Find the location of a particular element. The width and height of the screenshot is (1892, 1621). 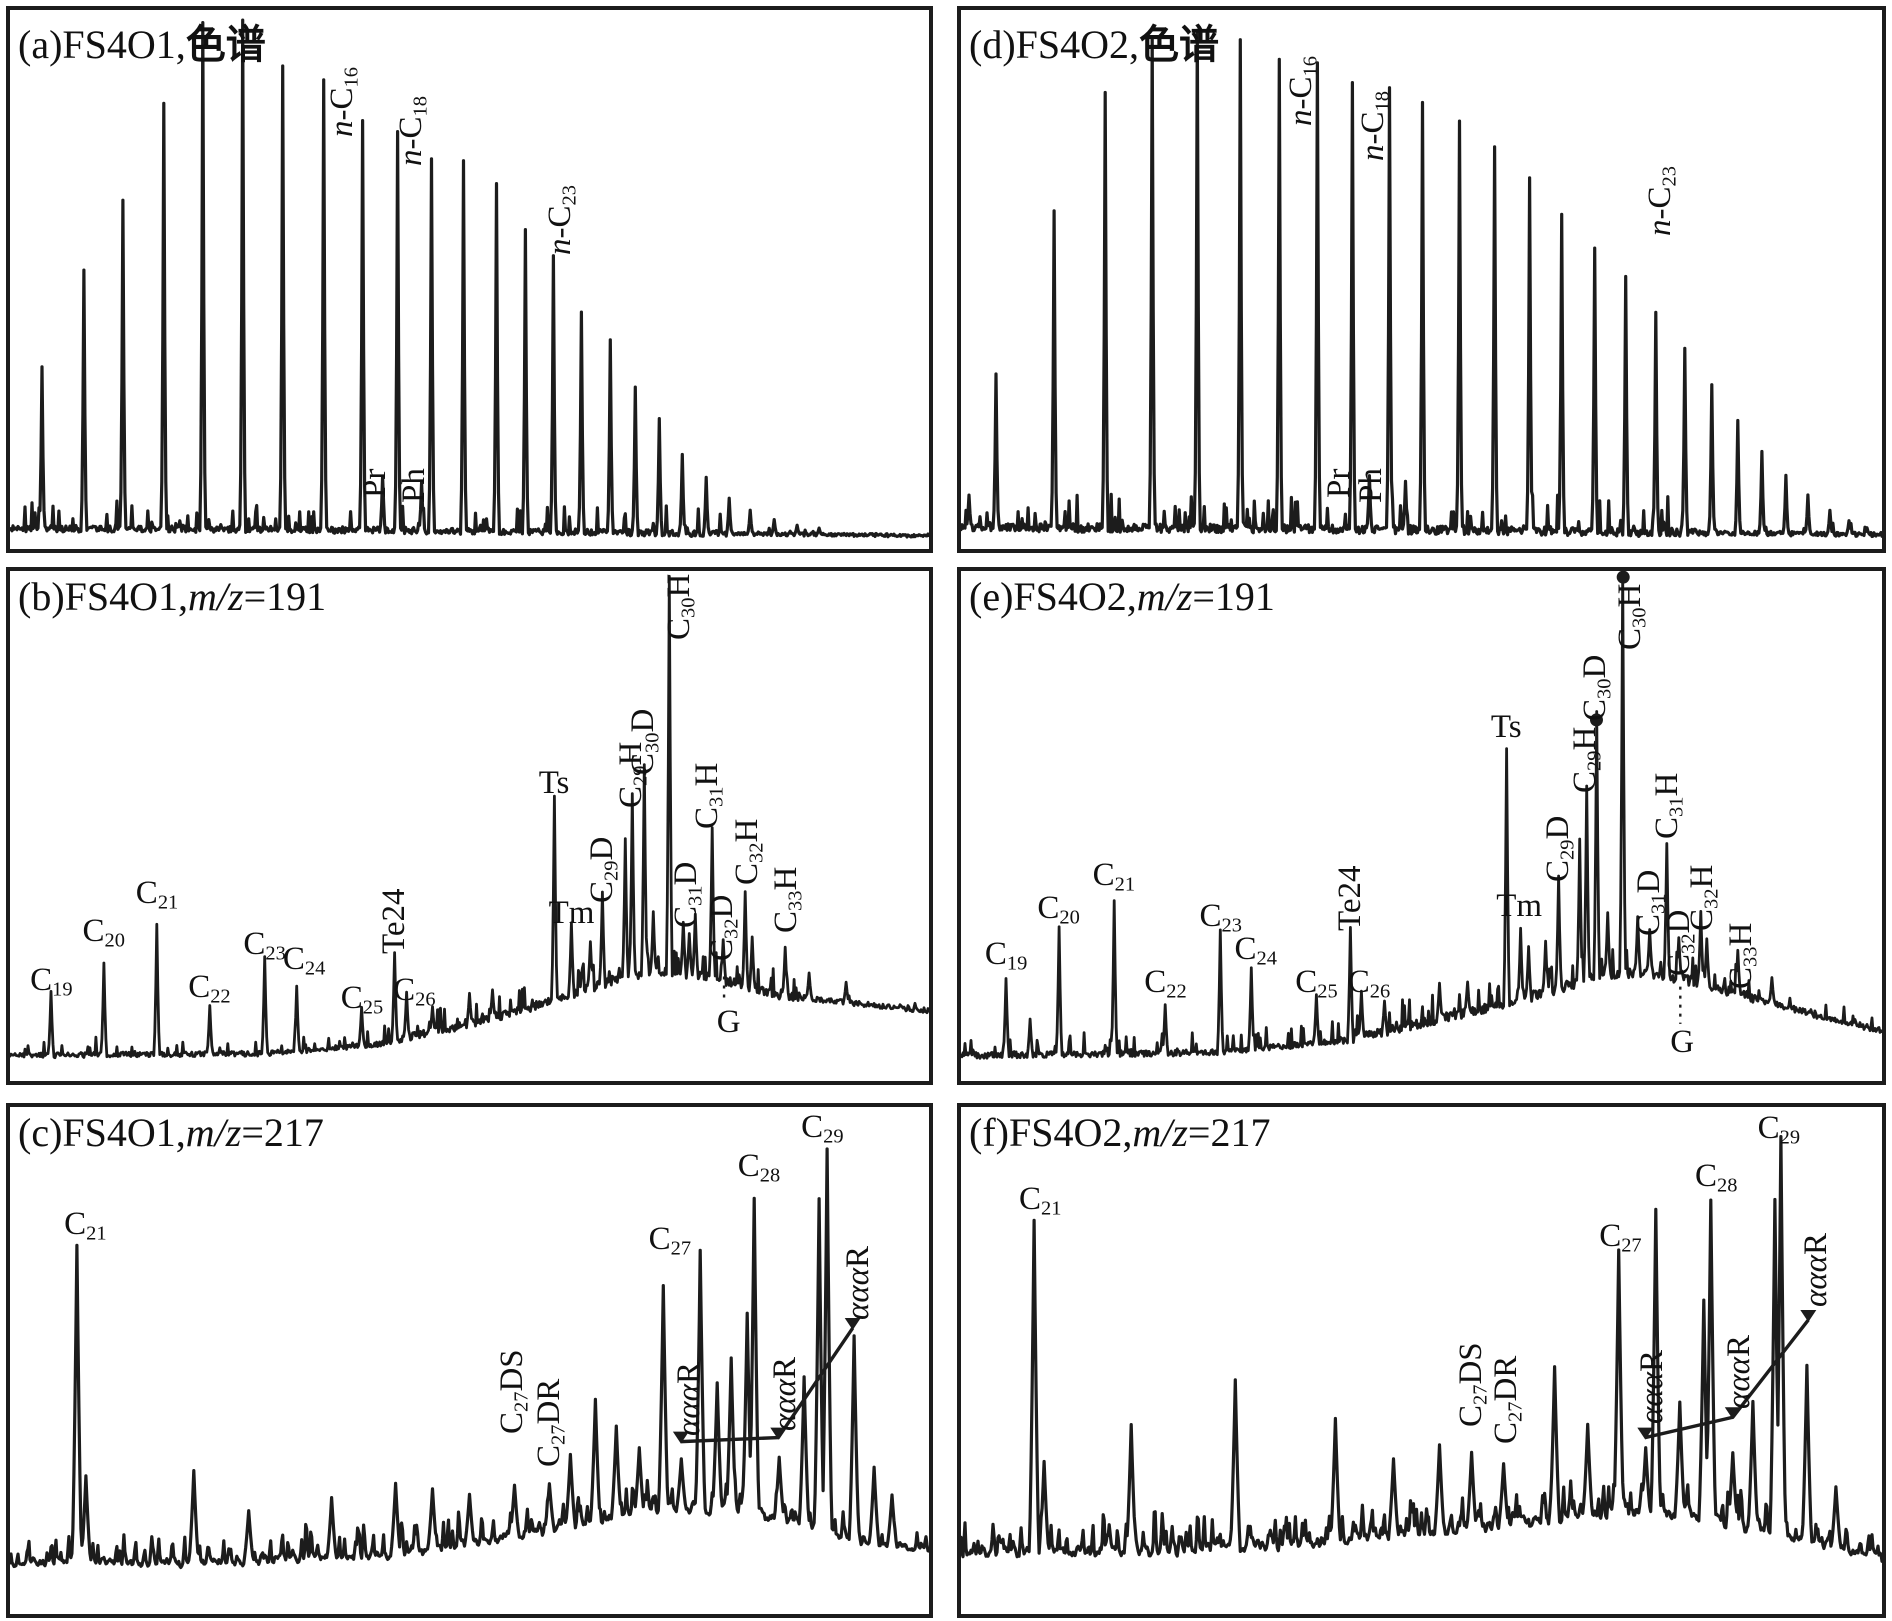

trace-path-b is located at coordinates (469, 817).